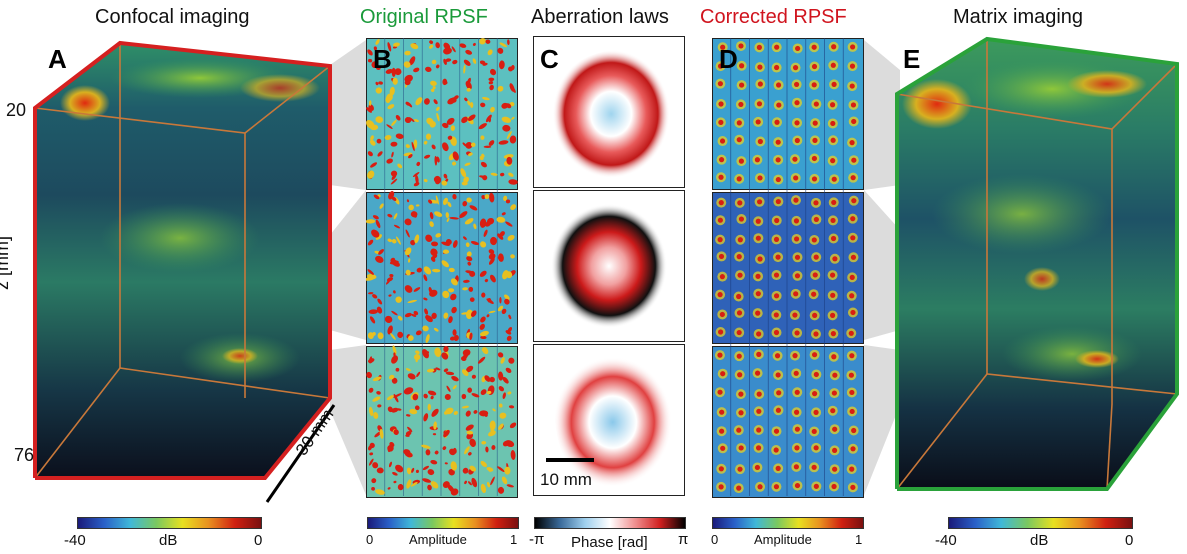  What do you see at coordinates (773, 17) in the screenshot?
I see `panel-d-title: Corrected RPSF` at bounding box center [773, 17].